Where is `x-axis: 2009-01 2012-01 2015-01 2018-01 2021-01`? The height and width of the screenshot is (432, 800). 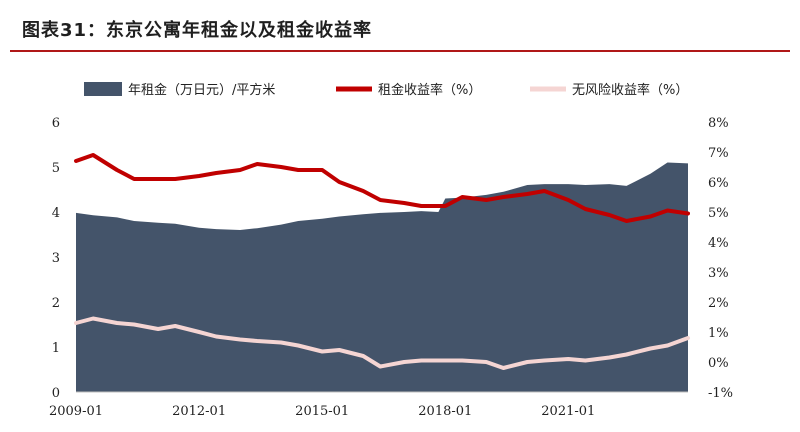
x-axis: 2009-01 2012-01 2015-01 2018-01 2021-01 is located at coordinates (322, 411).